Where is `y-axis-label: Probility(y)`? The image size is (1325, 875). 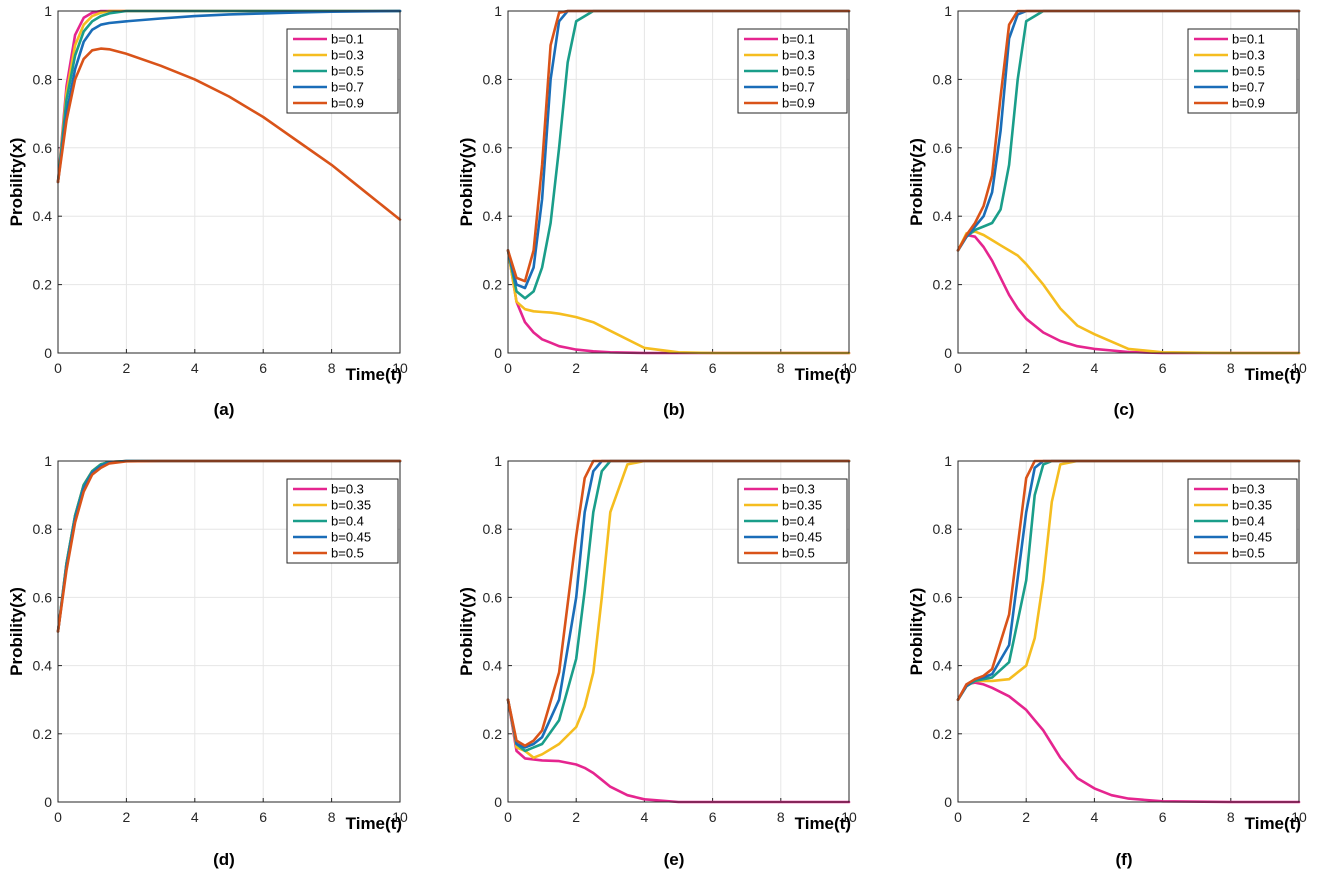 y-axis-label: Probility(y) is located at coordinates (466, 631).